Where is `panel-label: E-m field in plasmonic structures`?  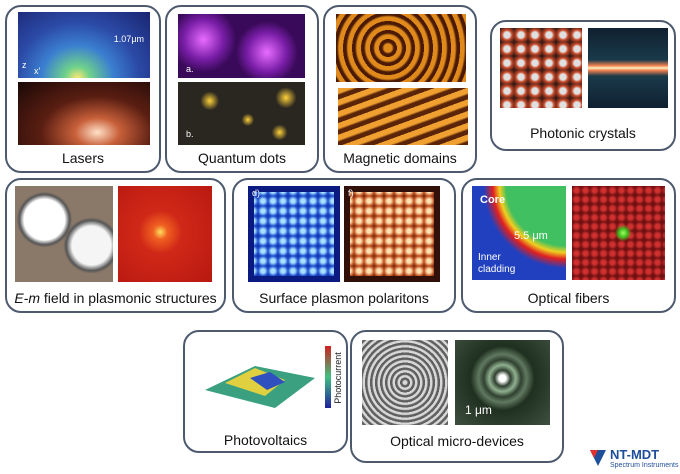
panel-label: E-m field in plasmonic structures is located at coordinates (115, 298).